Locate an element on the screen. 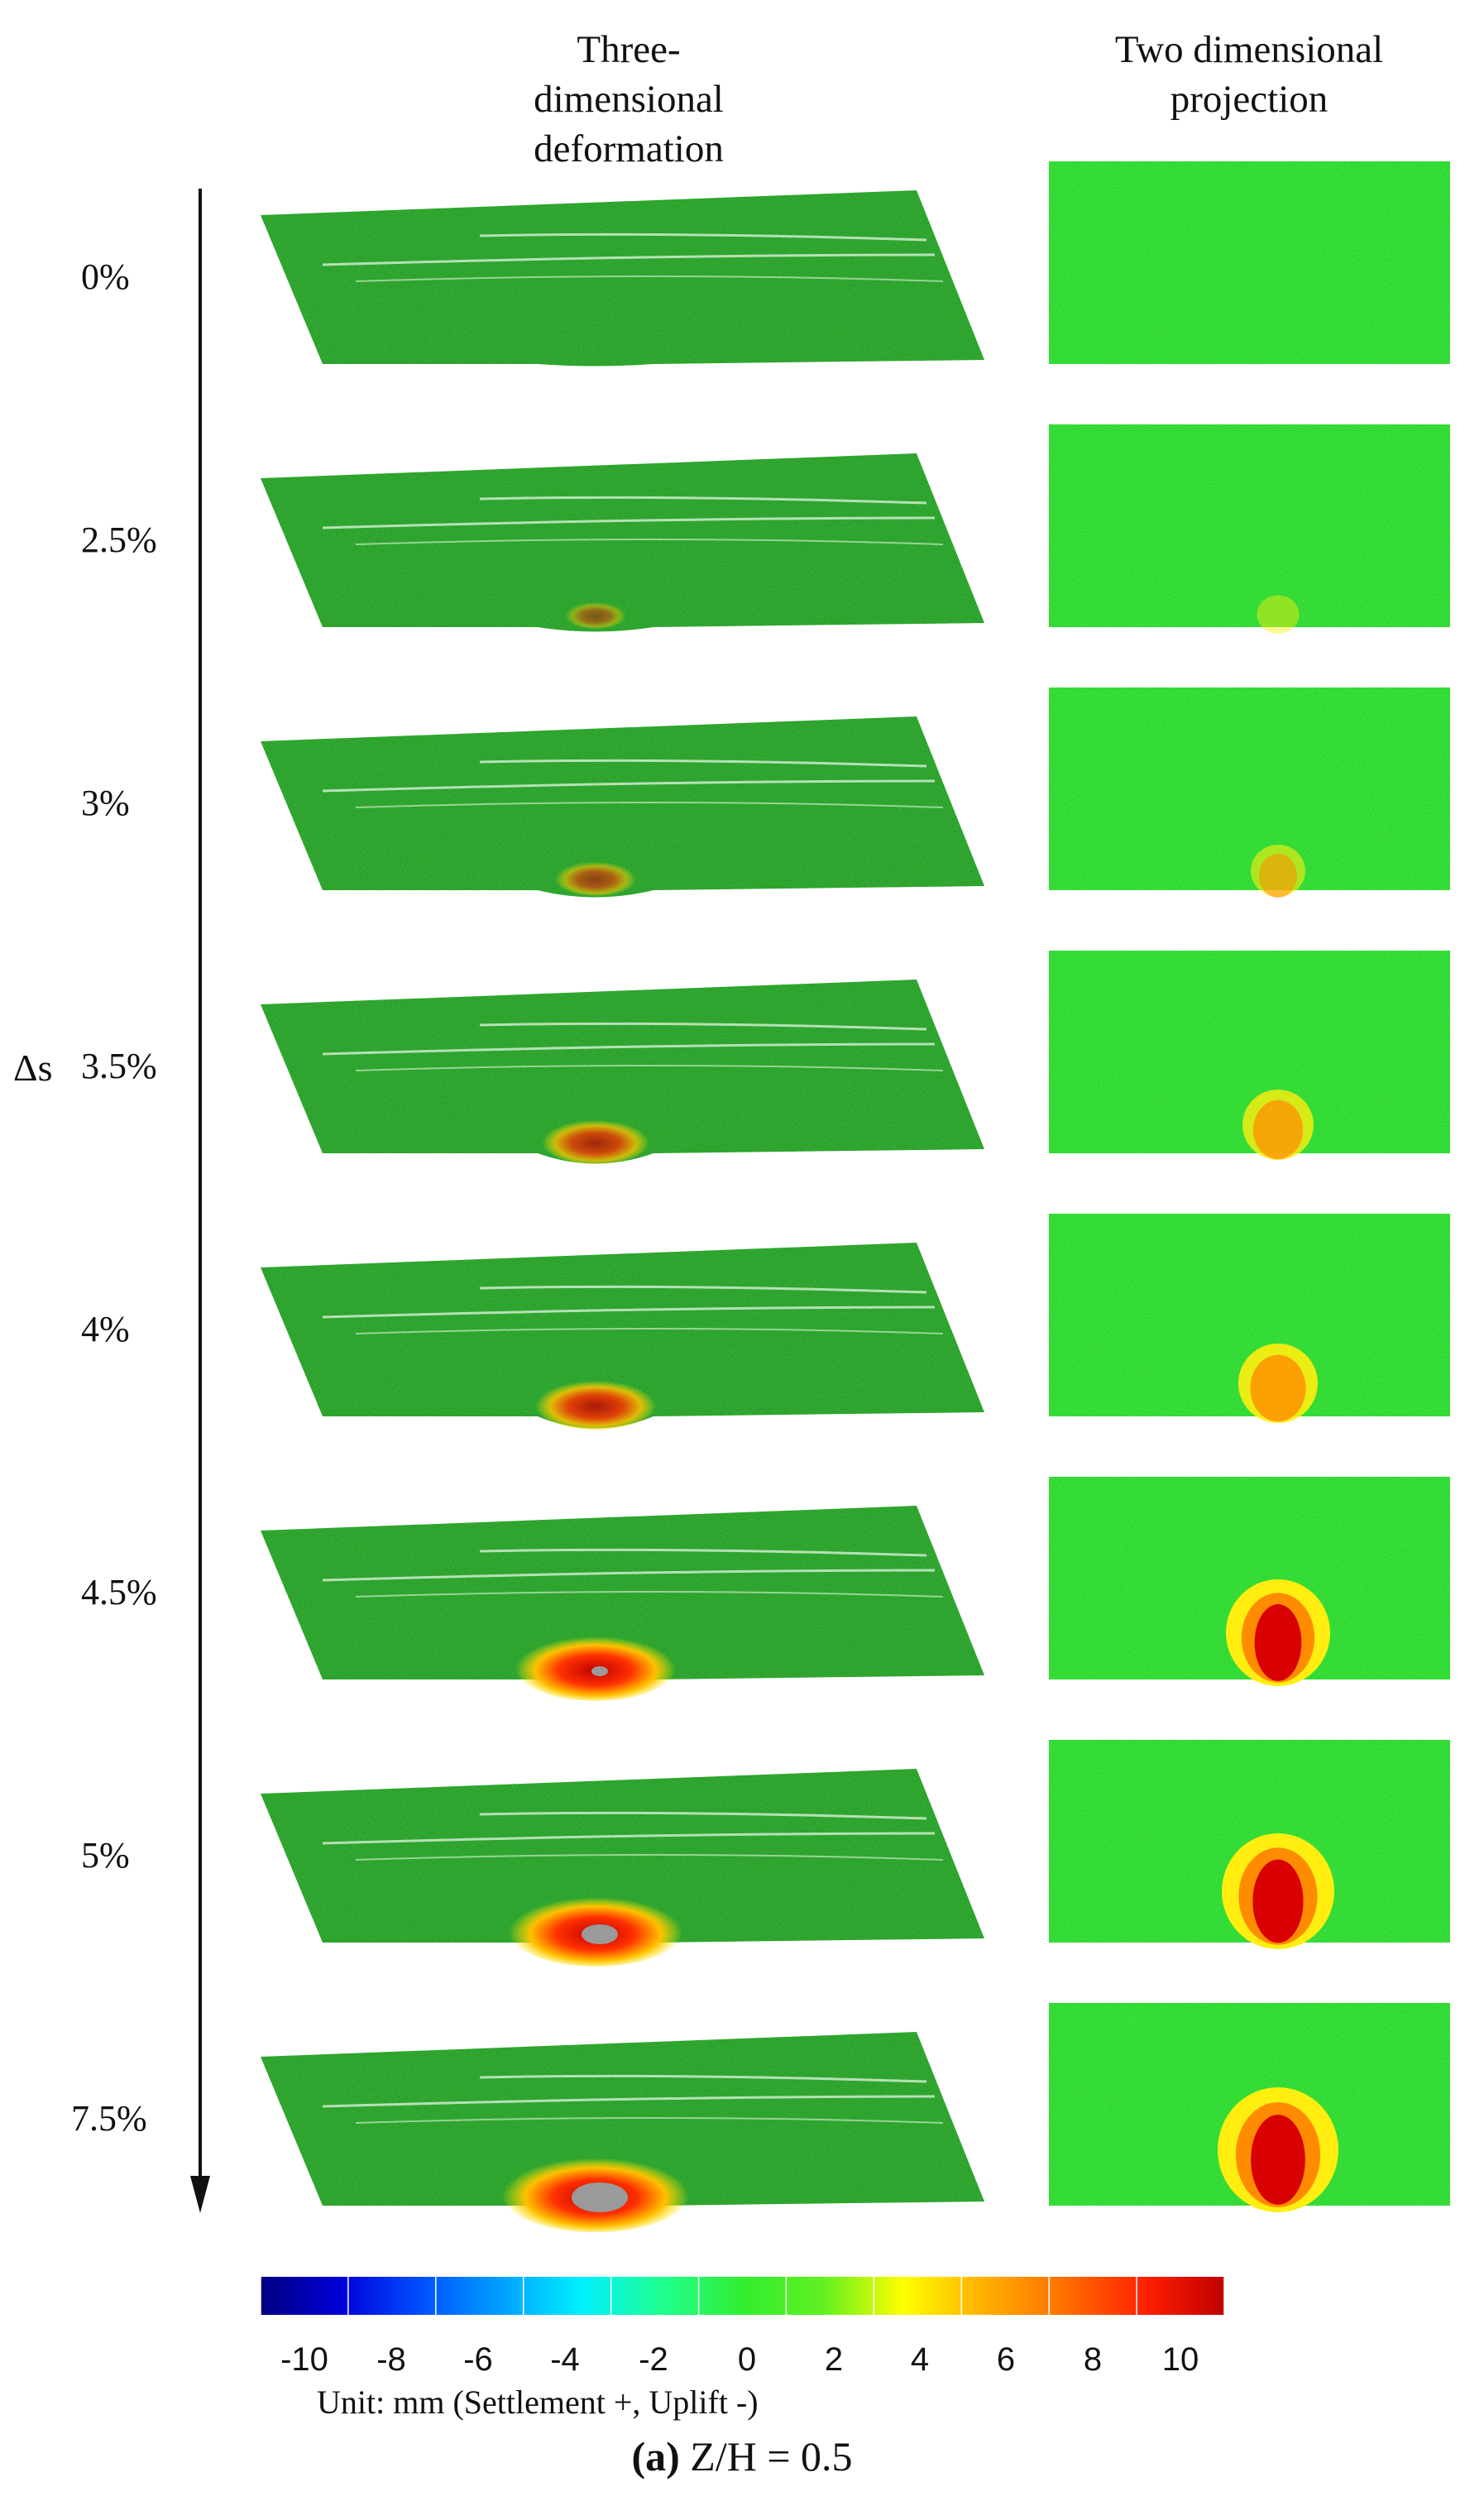 Image resolution: width=1484 pixels, height=2501 pixels. header-3d-line1: Three-dimensional is located at coordinates (629, 74).